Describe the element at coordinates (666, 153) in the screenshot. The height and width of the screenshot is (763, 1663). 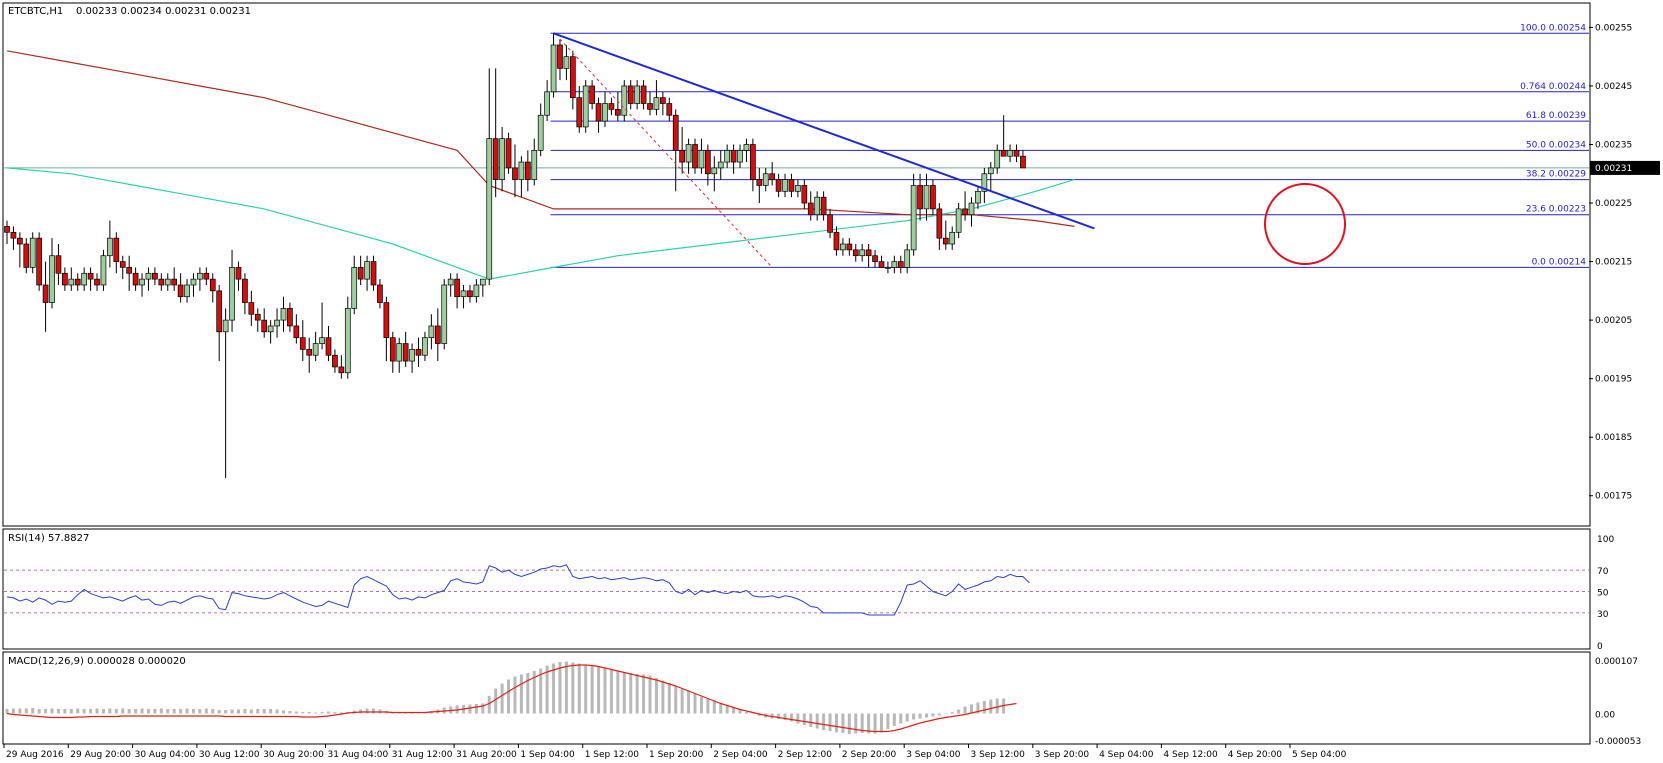
I see `dashed-line` at that location.